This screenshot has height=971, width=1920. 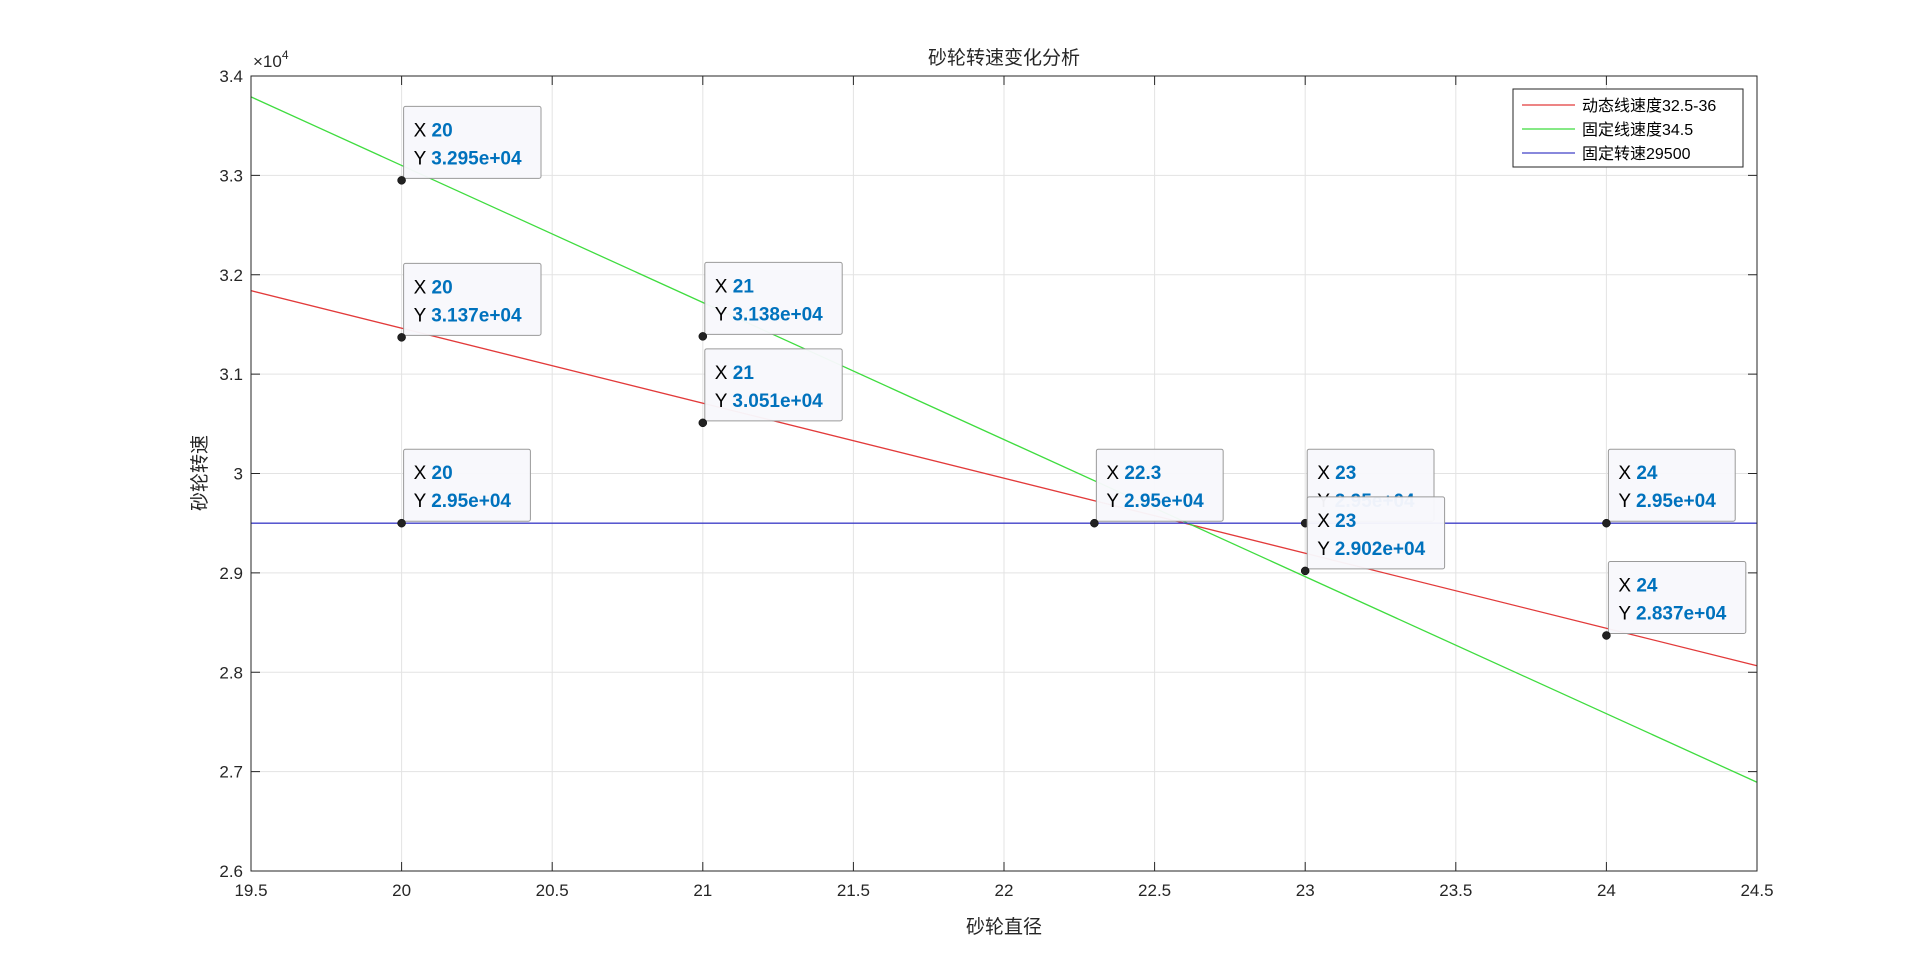 What do you see at coordinates (231, 772) in the screenshot?
I see `y-tick-label: 2.7` at bounding box center [231, 772].